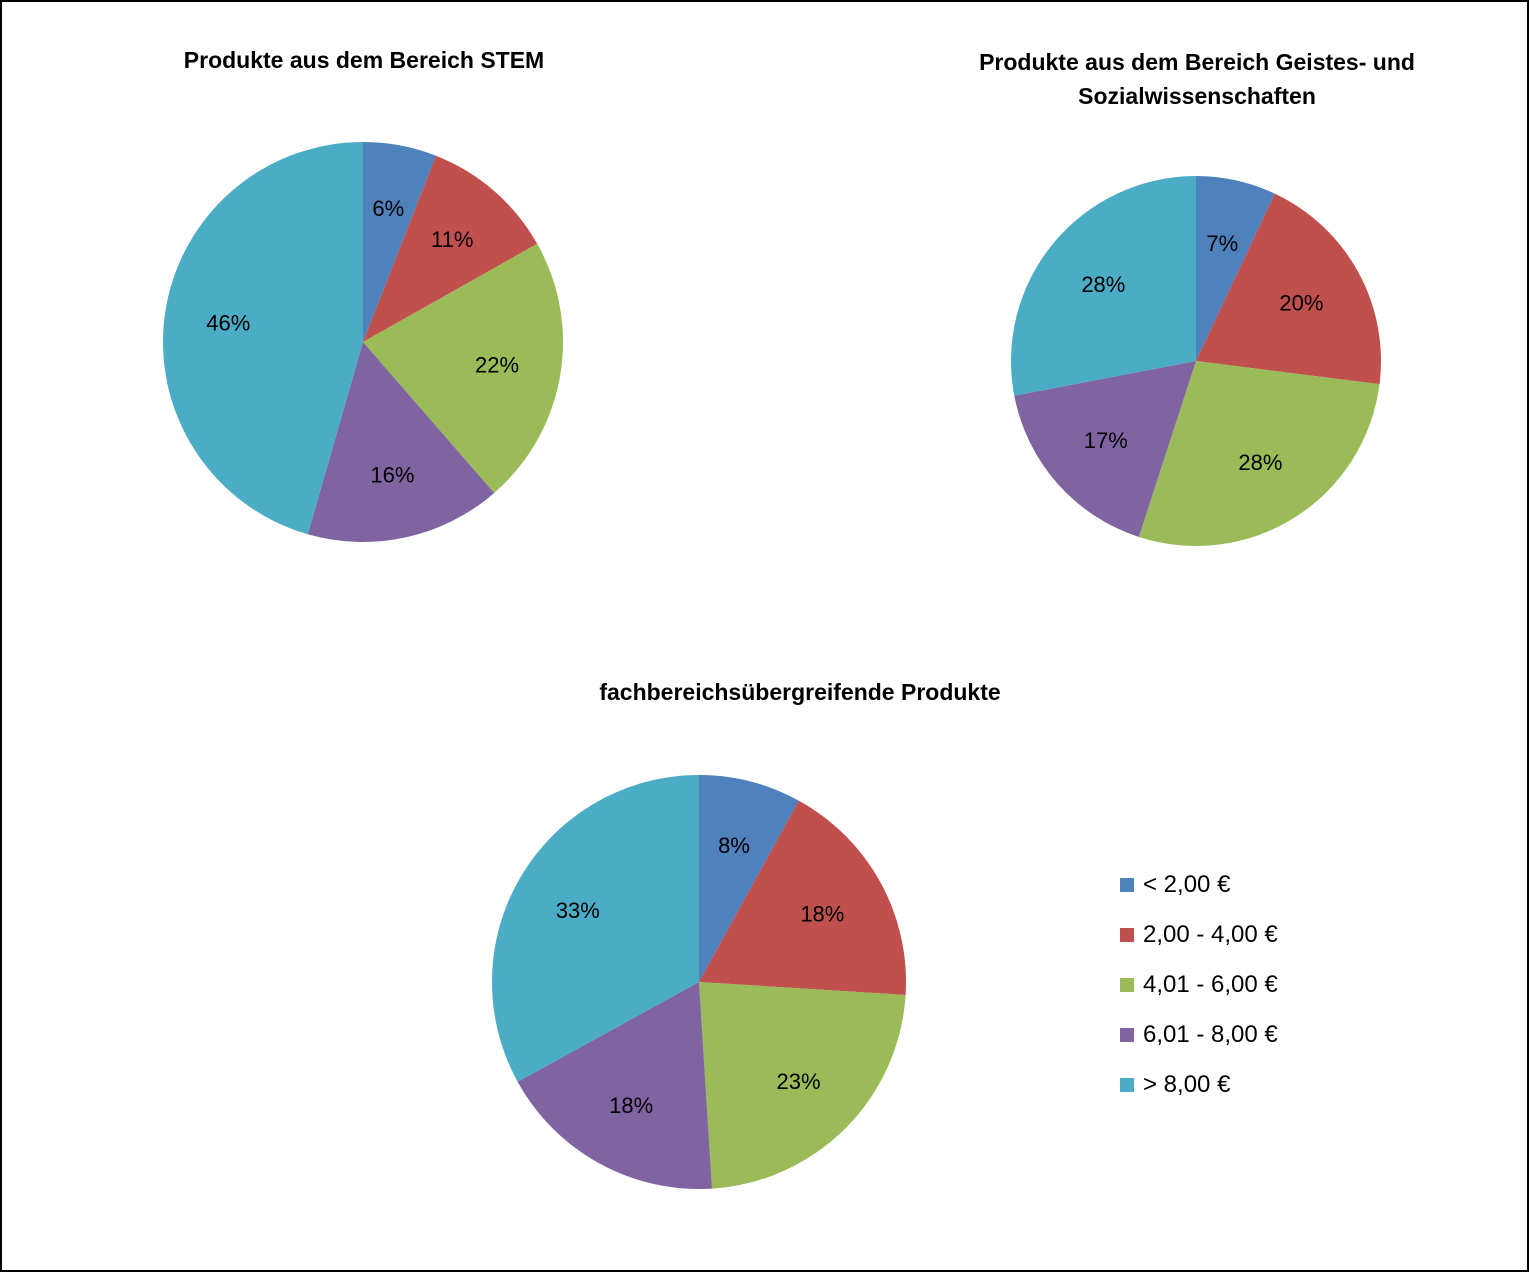 The height and width of the screenshot is (1274, 1529). I want to click on legend-item: > 8,00 €, so click(1199, 1085).